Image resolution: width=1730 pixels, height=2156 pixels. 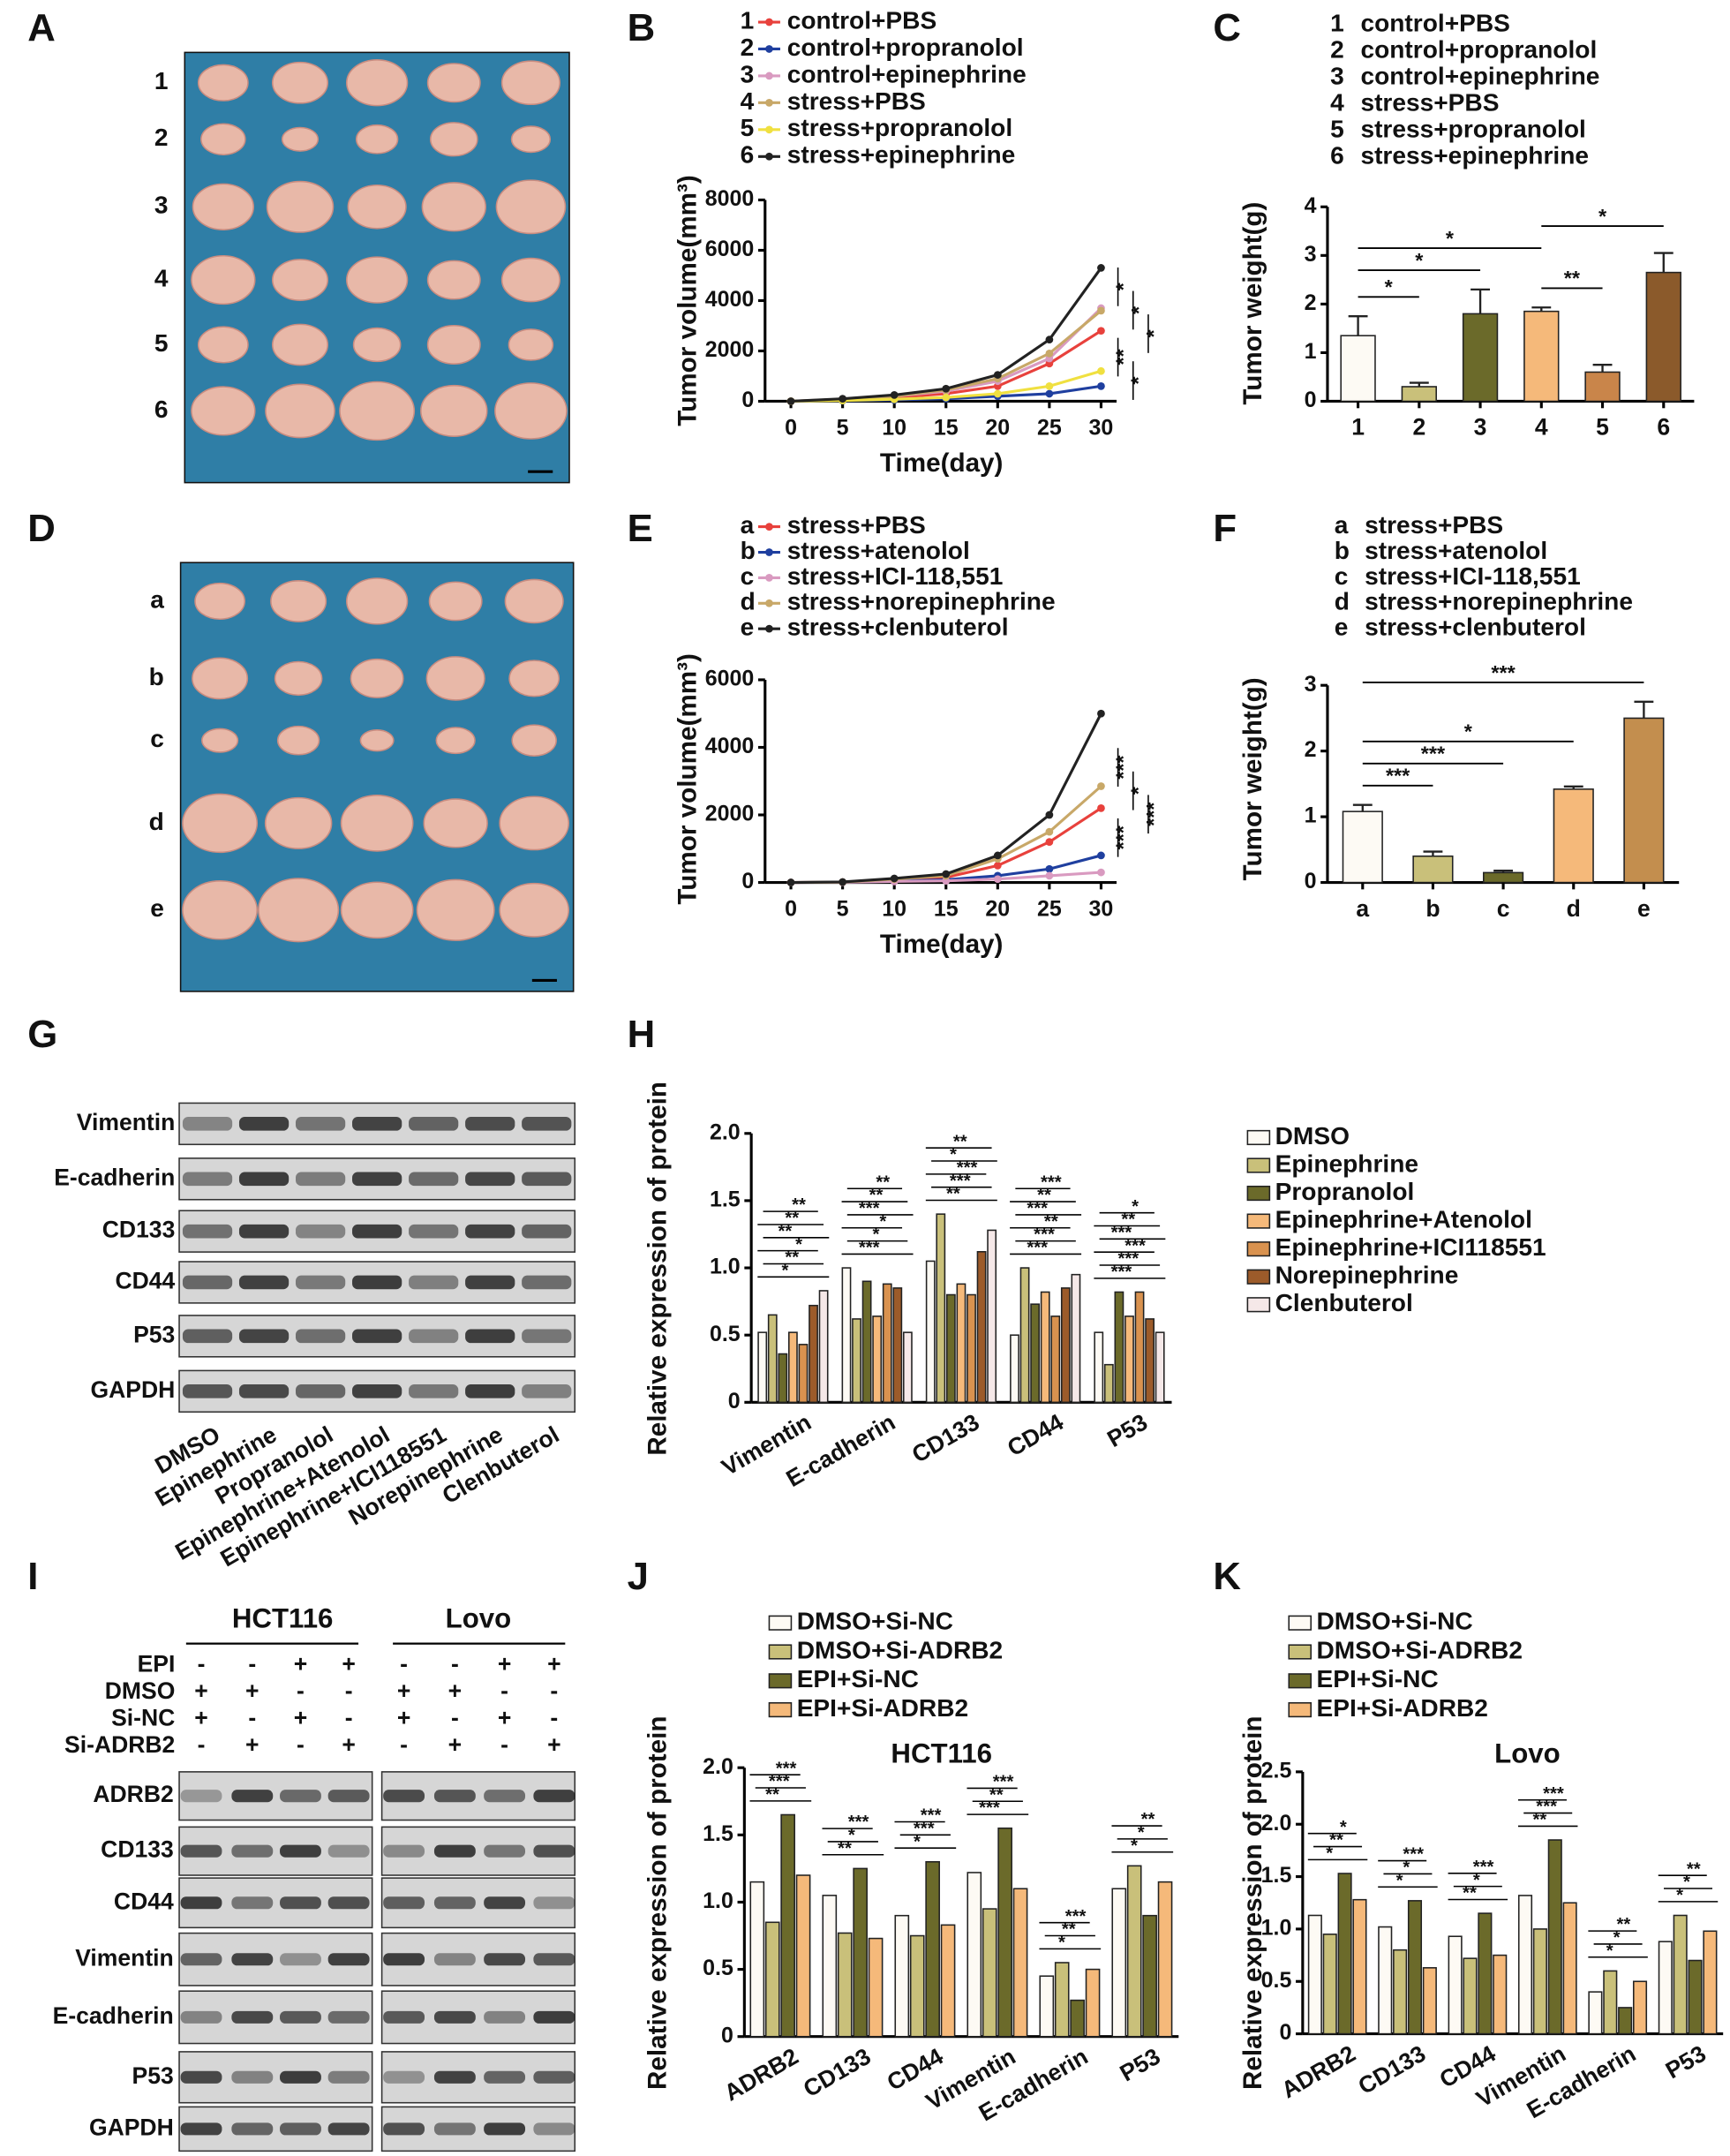 I want to click on y-tick-label: 1.5, so click(x=718, y=1833).